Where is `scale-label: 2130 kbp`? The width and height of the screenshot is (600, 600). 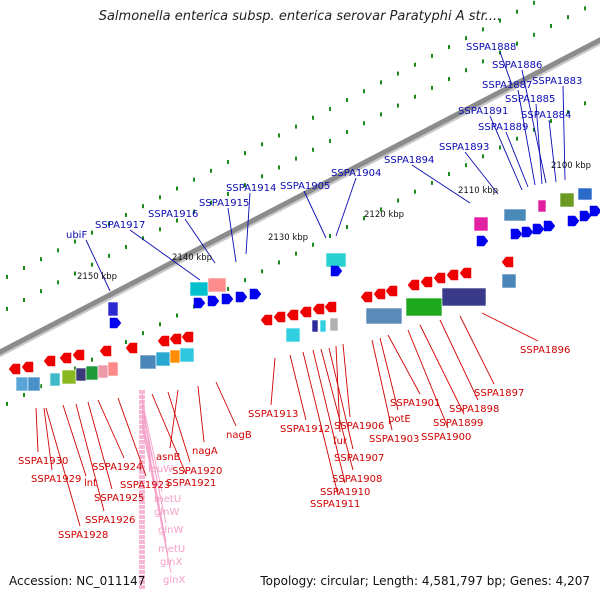 scale-label: 2130 kbp is located at coordinates (288, 238).